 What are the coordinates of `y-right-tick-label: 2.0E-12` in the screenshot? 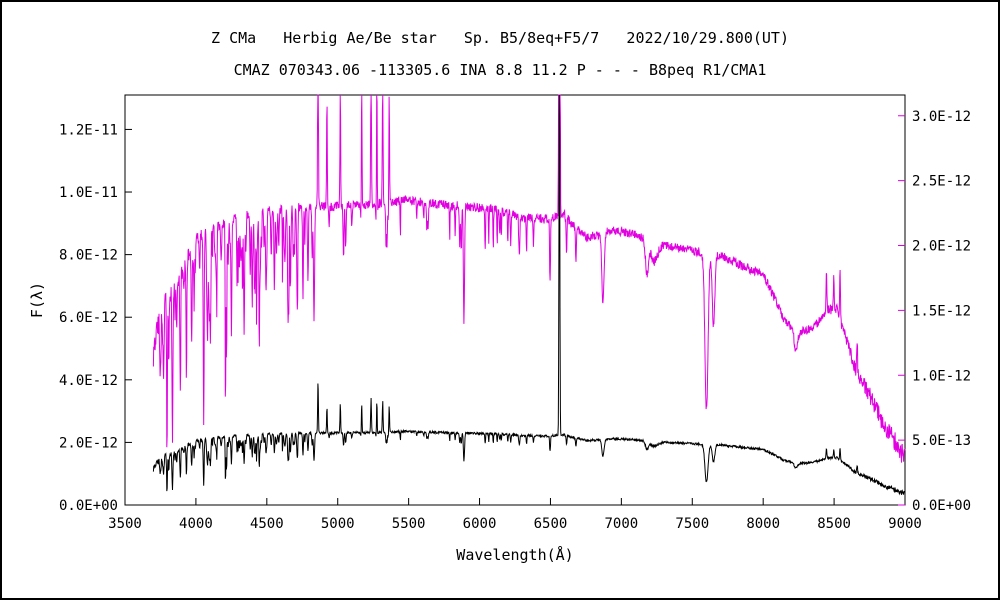 It's located at (941, 247).